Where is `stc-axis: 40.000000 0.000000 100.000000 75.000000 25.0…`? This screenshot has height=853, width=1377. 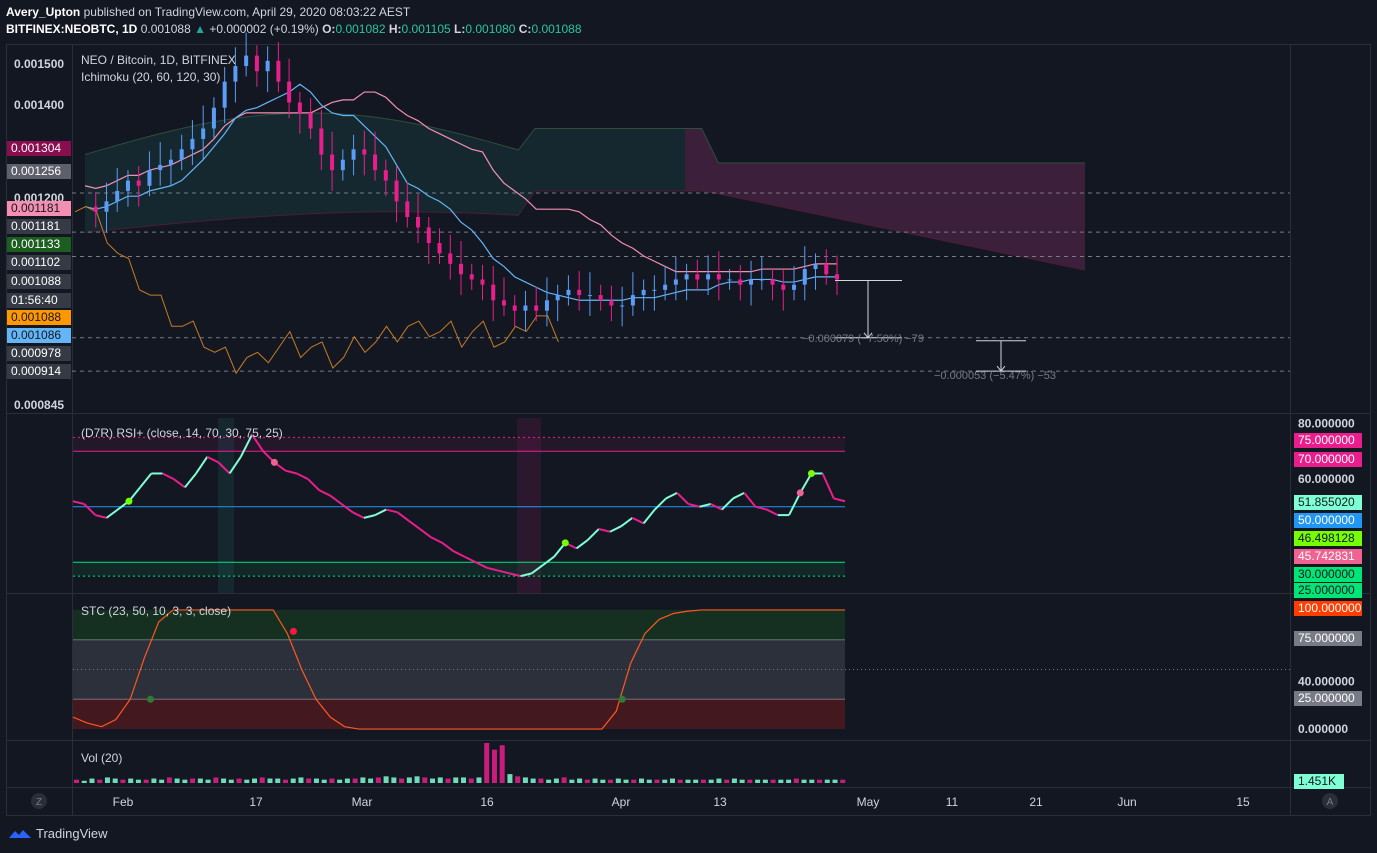 stc-axis: 40.000000 0.000000 100.000000 75.000000 25.0… is located at coordinates (1328, 668).